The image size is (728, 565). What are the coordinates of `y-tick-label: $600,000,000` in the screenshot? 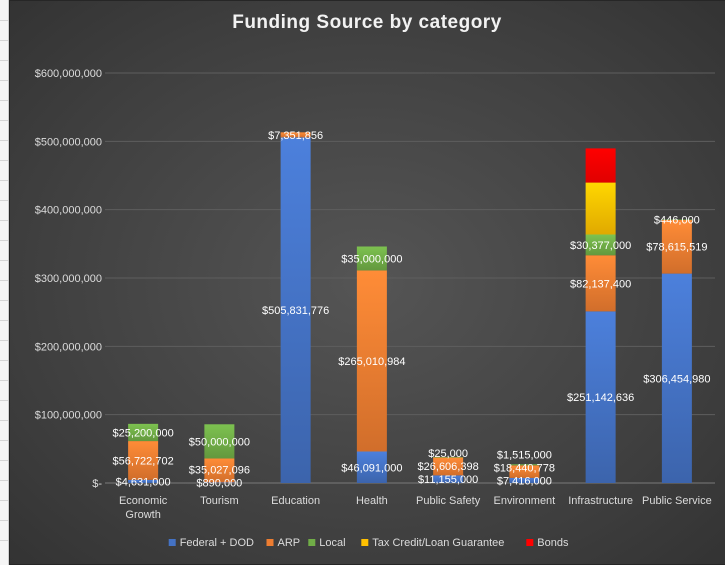 It's located at (68, 74).